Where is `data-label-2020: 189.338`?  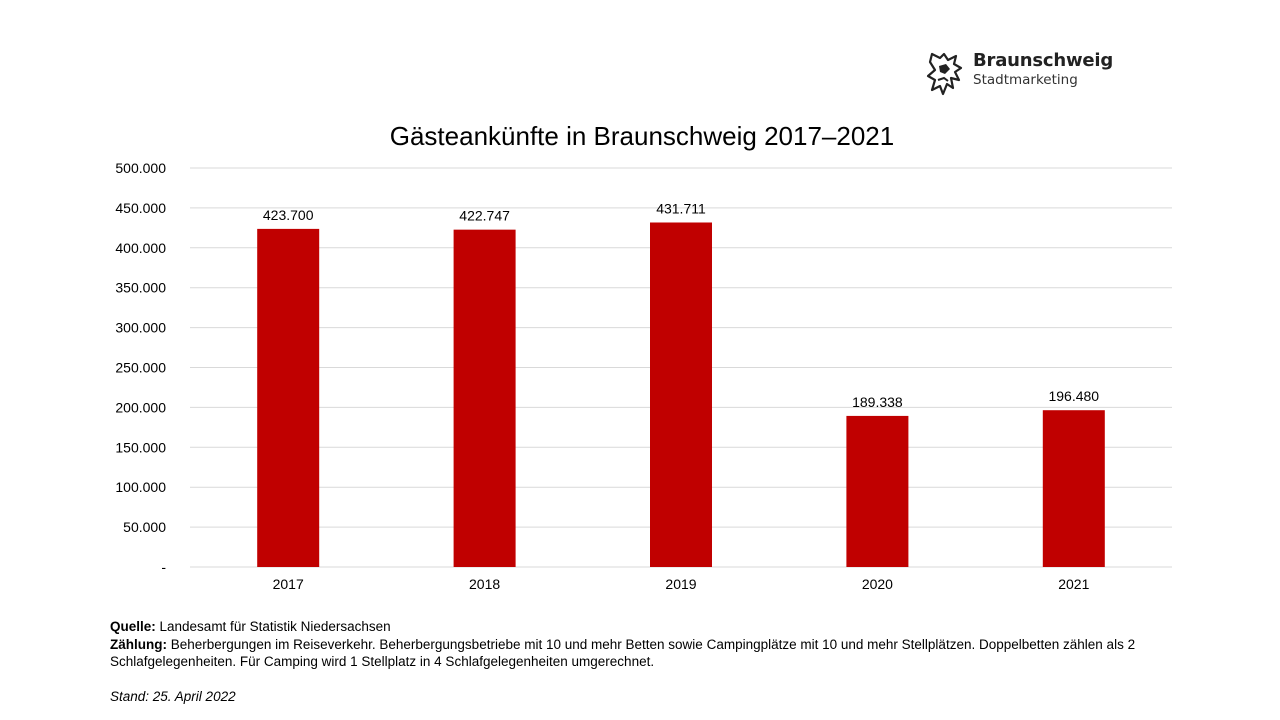
data-label-2020: 189.338 is located at coordinates (877, 402).